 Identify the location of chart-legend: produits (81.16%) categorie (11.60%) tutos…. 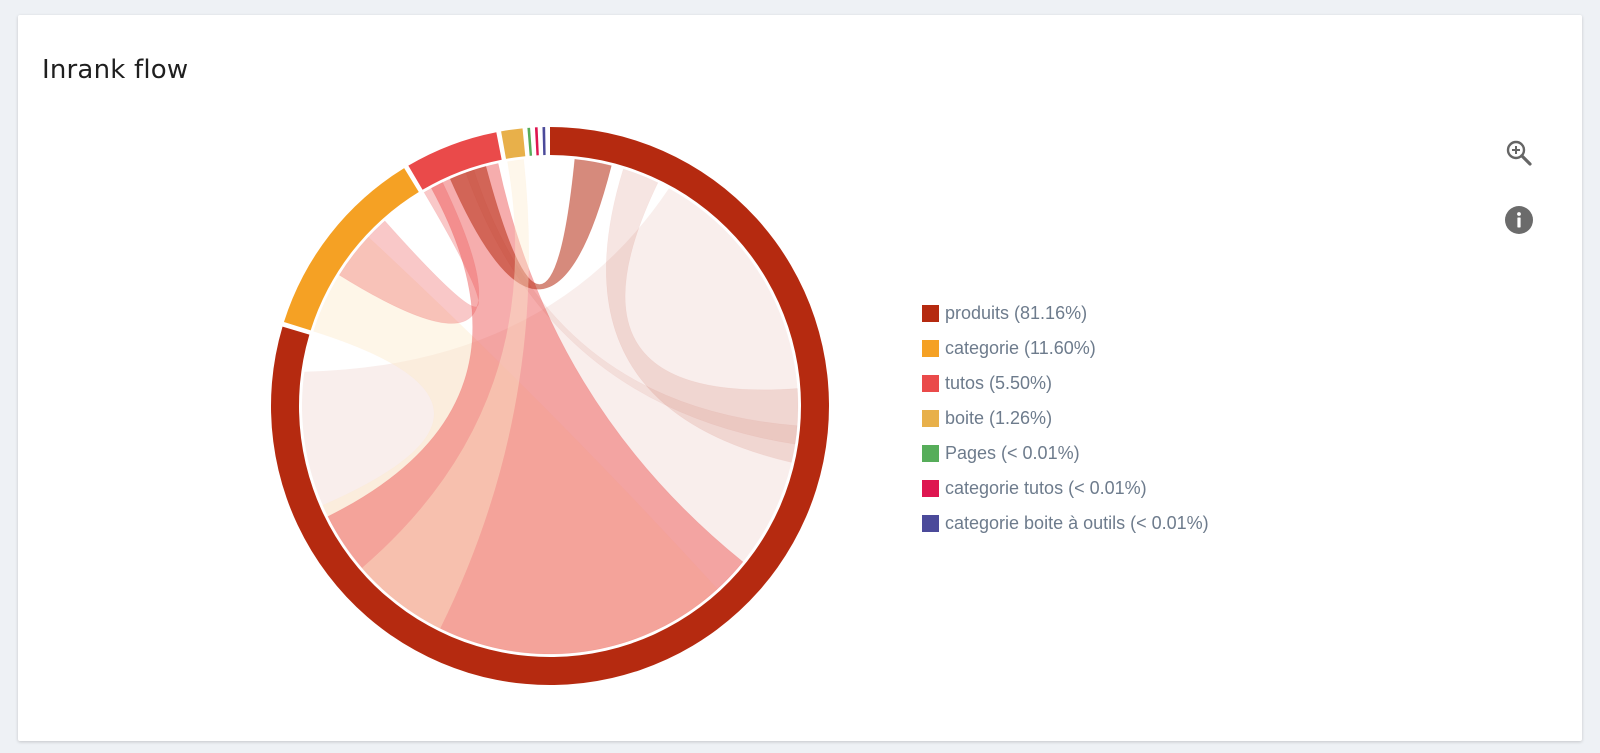
(1065, 418).